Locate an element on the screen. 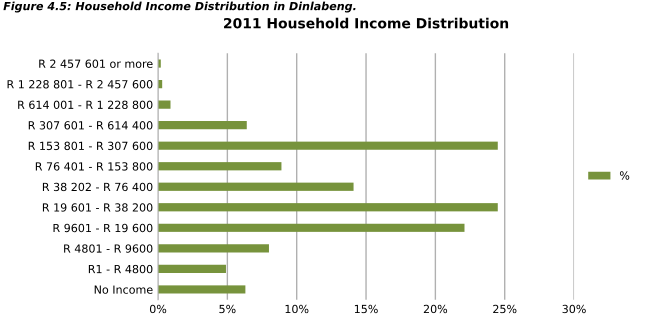 This screenshot has height=333, width=645. y-tick-label: R 2 457 601 or more is located at coordinates (96, 64).